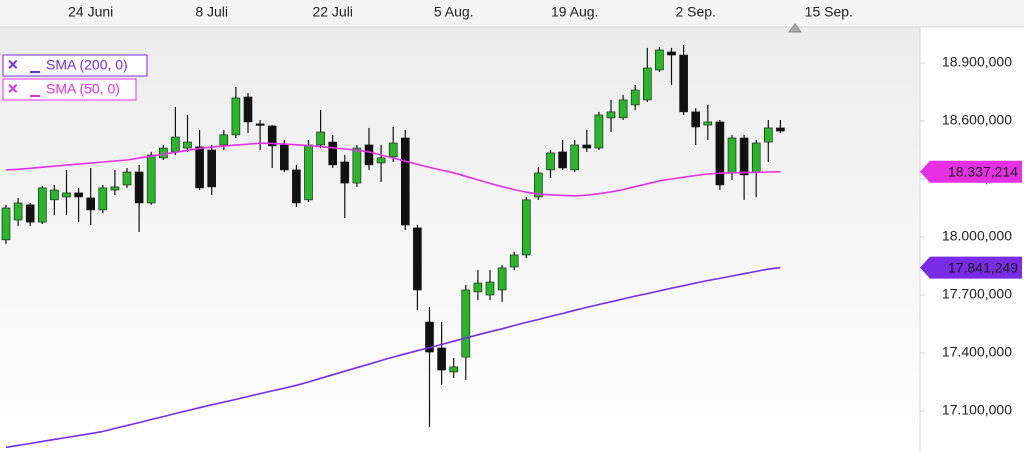 The image size is (1024, 453). What do you see at coordinates (575, 12) in the screenshot?
I see `x-tick-label: 19 Aug.` at bounding box center [575, 12].